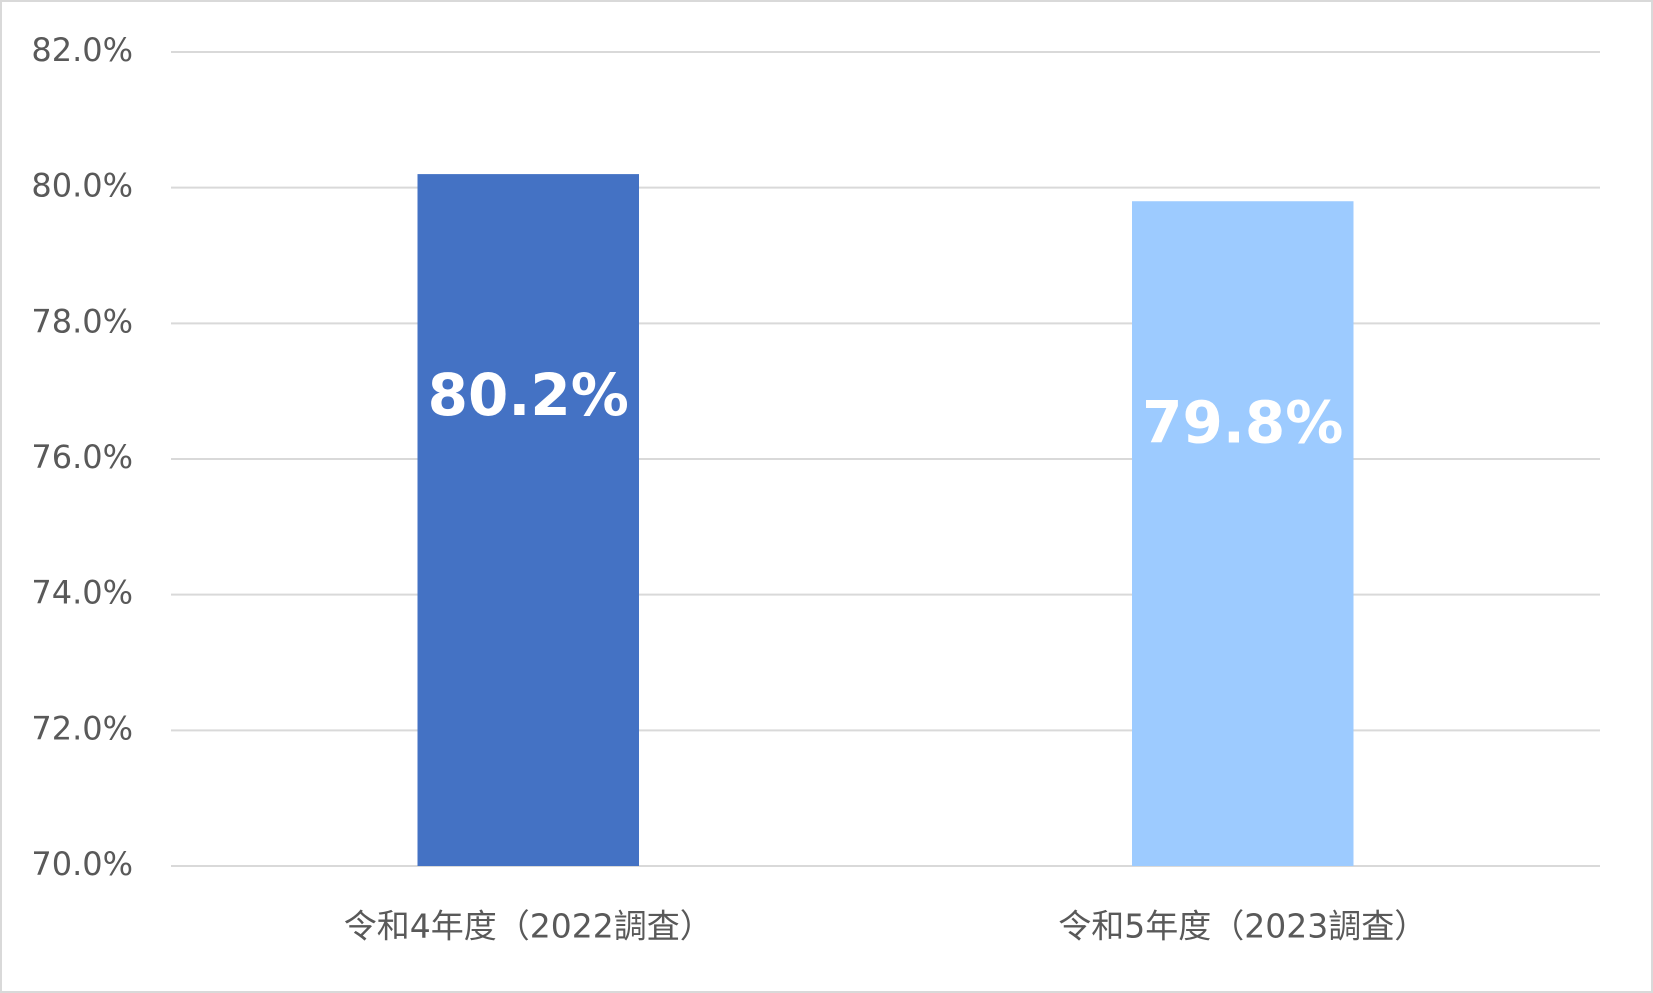 This screenshot has width=1653, height=993. Describe the element at coordinates (82, 50) in the screenshot. I see `y-tick-label: 82.0%` at that location.